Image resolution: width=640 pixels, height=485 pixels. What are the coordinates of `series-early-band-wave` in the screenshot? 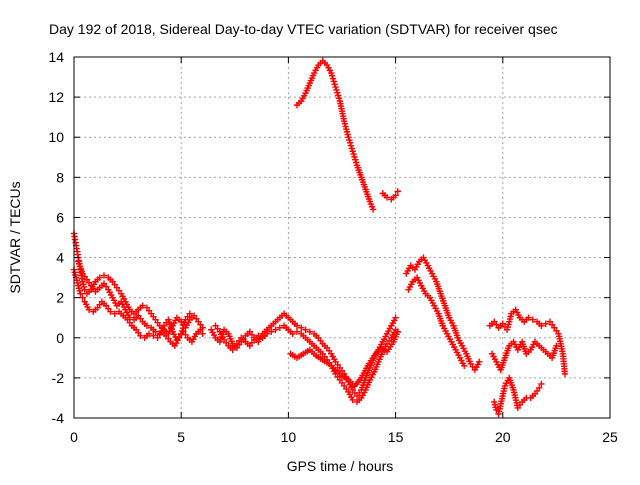 It's located at (134, 300).